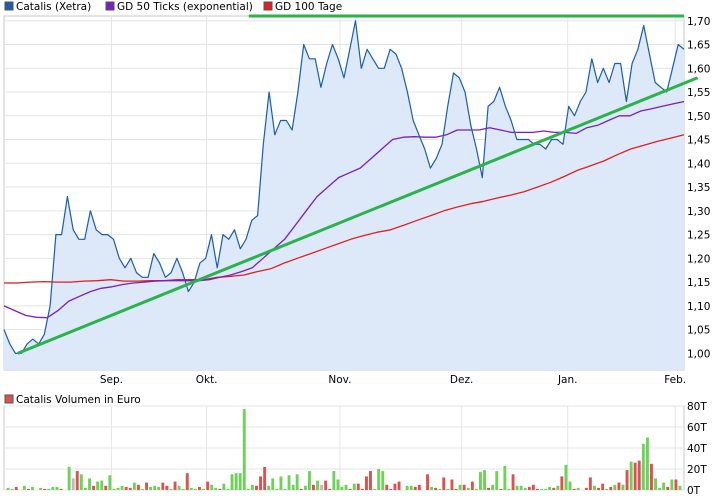  What do you see at coordinates (698, 259) in the screenshot?
I see `price-y-tick-label: 1,20` at bounding box center [698, 259].